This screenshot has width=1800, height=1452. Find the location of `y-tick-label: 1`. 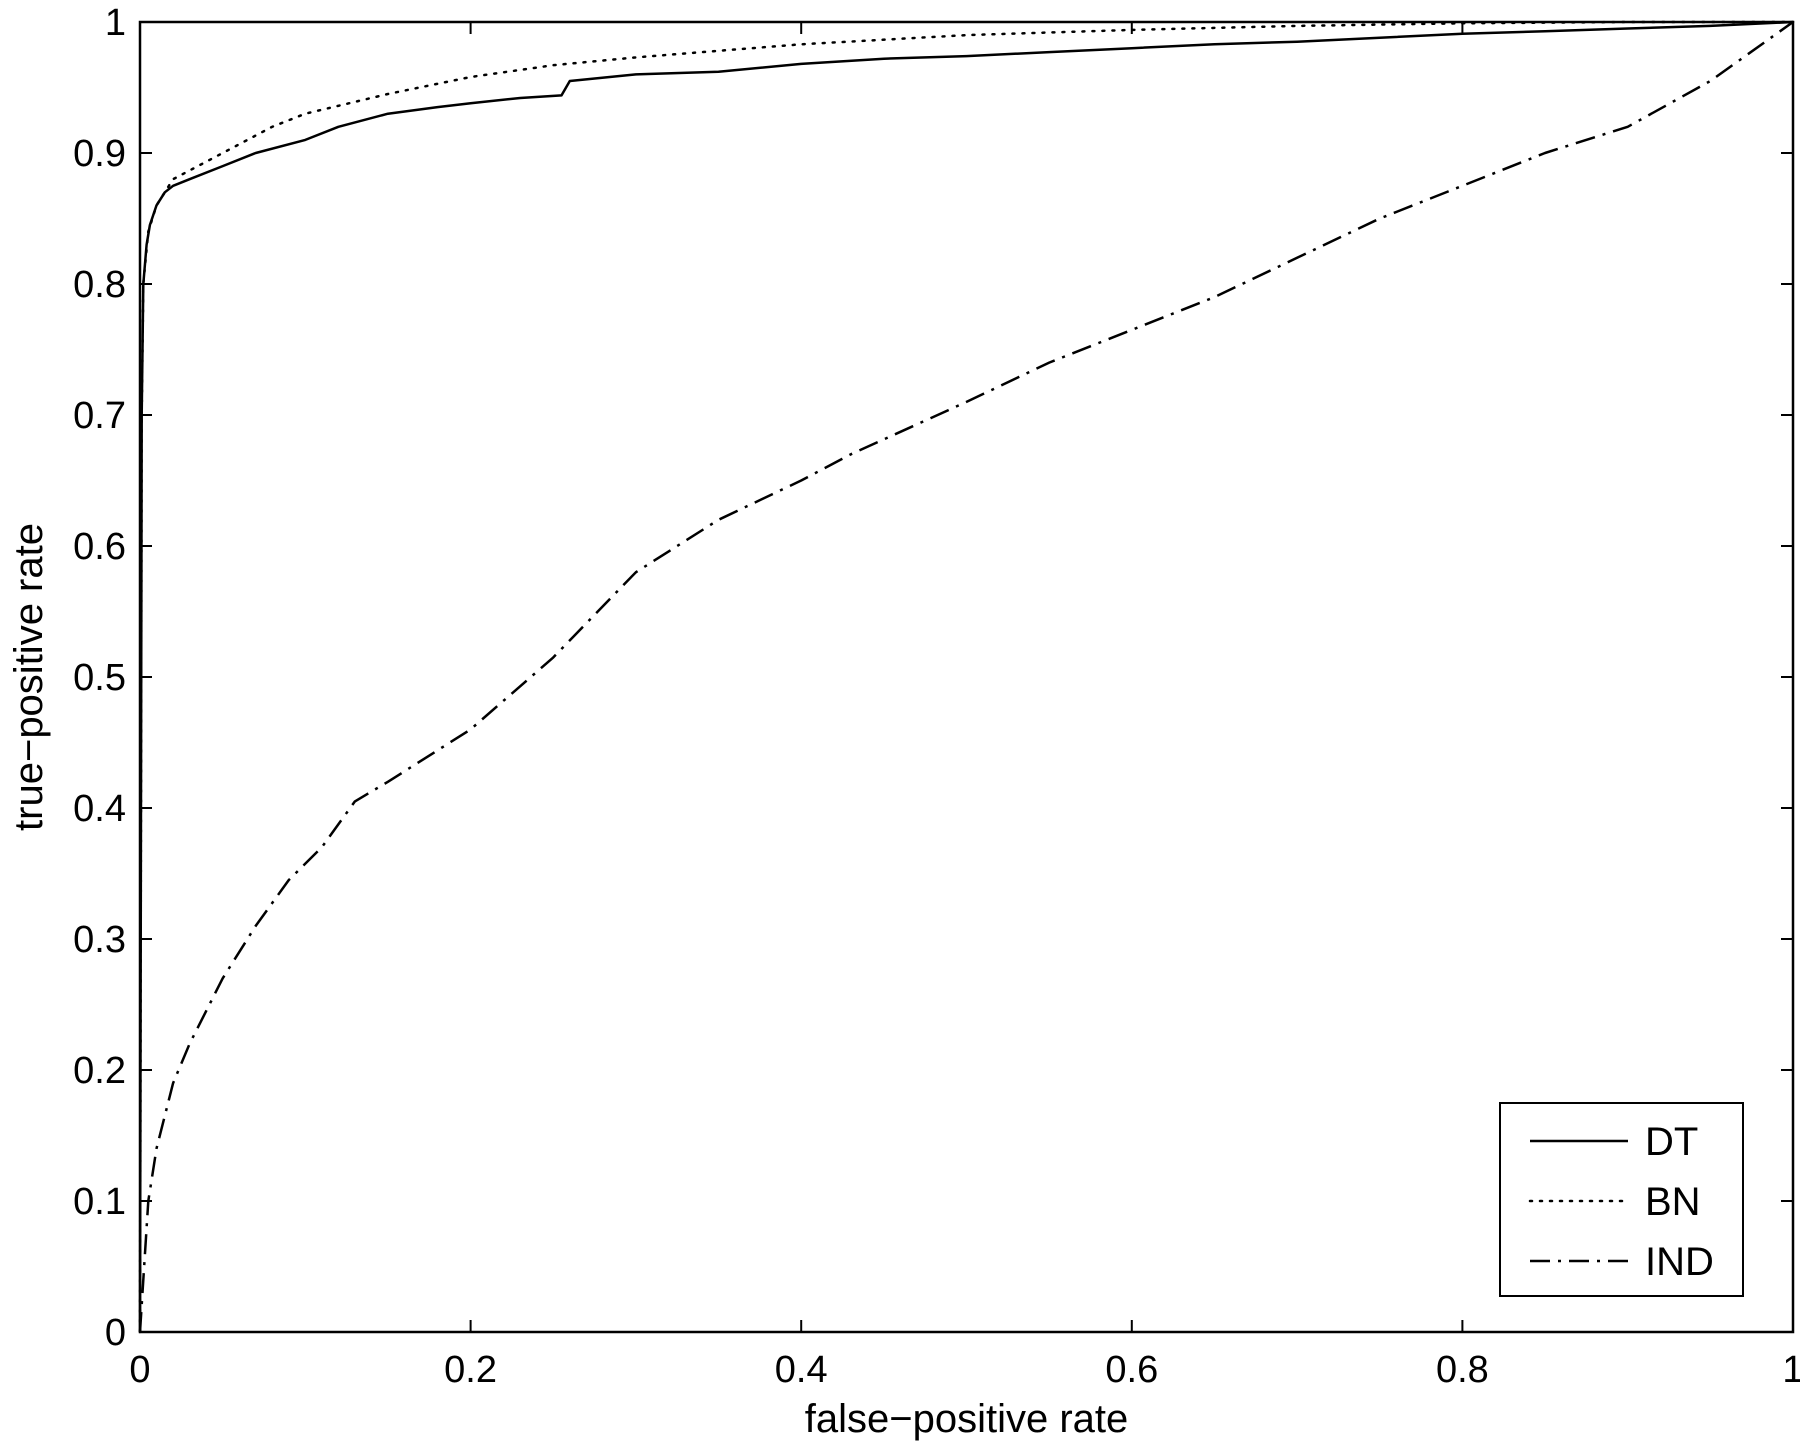

y-tick-label: 1 is located at coordinates (115, 23).